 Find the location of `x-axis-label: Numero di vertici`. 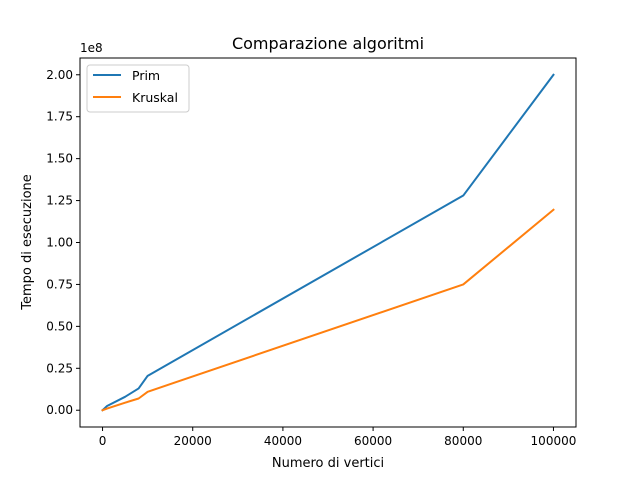

x-axis-label: Numero di vertici is located at coordinates (328, 463).